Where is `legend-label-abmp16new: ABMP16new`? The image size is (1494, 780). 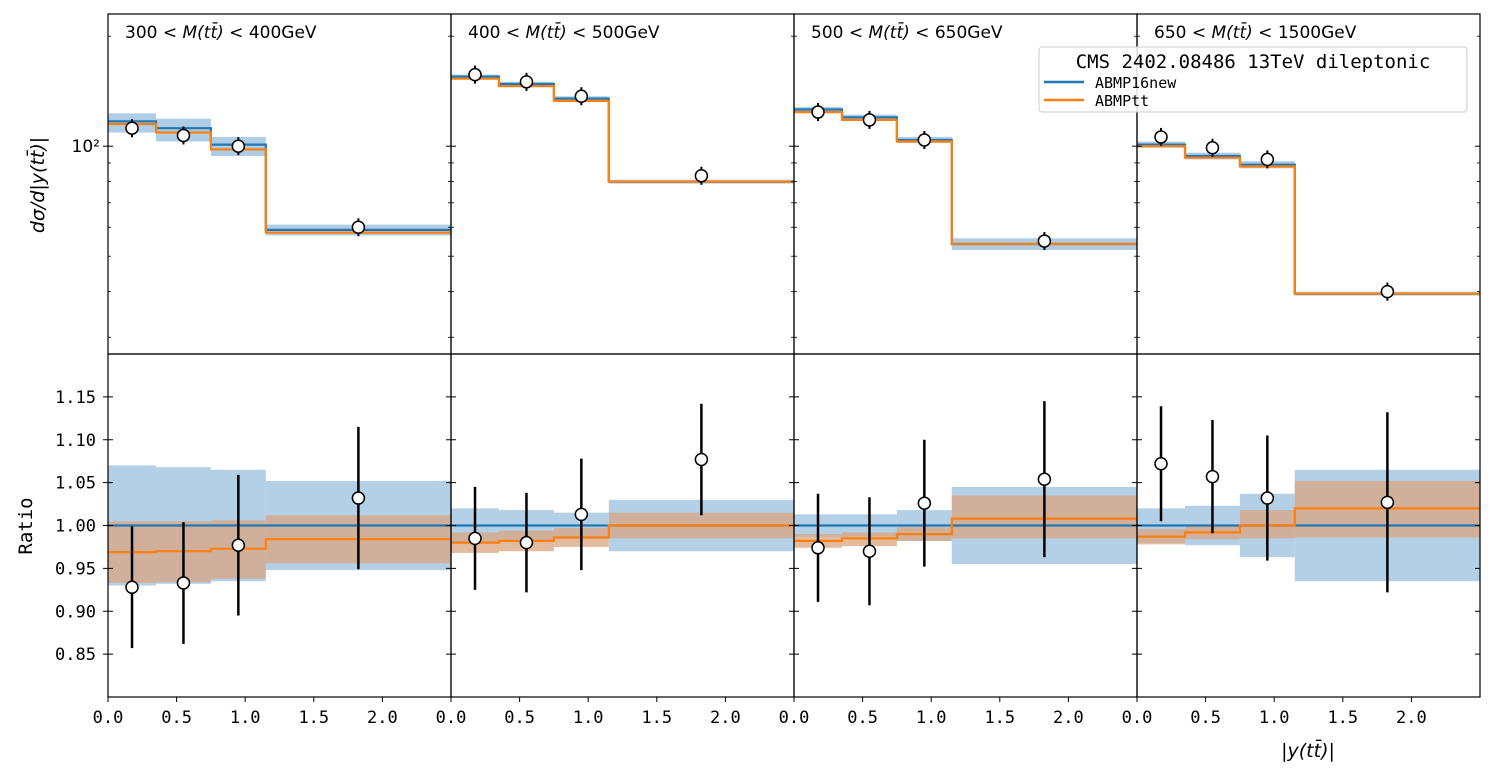 legend-label-abmp16new: ABMP16new is located at coordinates (1136, 83).